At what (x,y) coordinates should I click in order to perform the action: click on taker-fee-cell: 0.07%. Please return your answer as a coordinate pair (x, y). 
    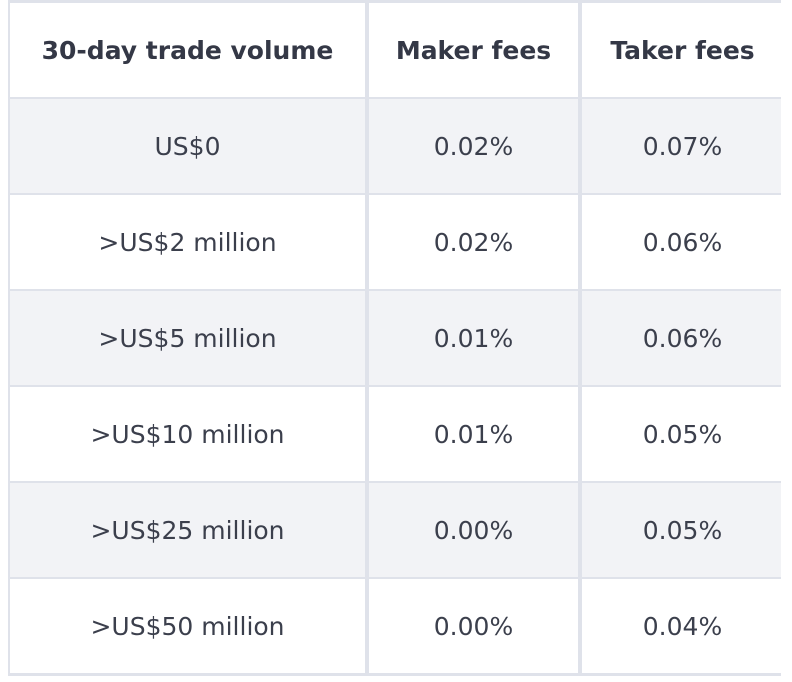
    Looking at the image, I should click on (681, 146).